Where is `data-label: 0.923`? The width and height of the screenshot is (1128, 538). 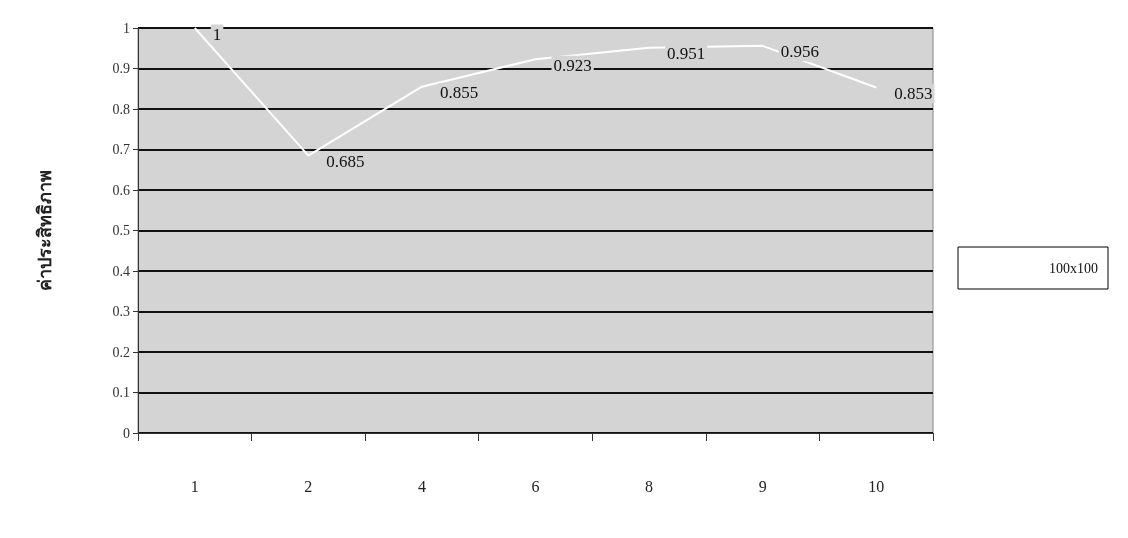 data-label: 0.923 is located at coordinates (572, 65).